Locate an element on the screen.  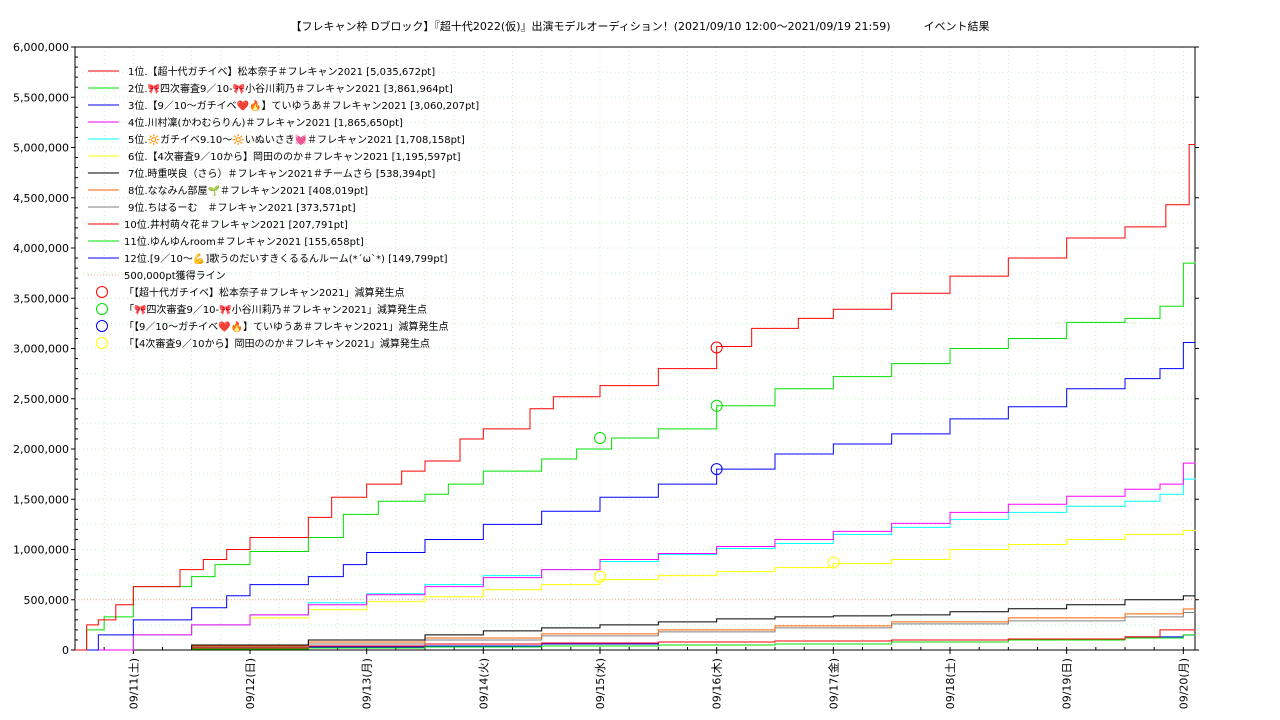
y-tick-label: 2,500,000 is located at coordinates (41, 399).